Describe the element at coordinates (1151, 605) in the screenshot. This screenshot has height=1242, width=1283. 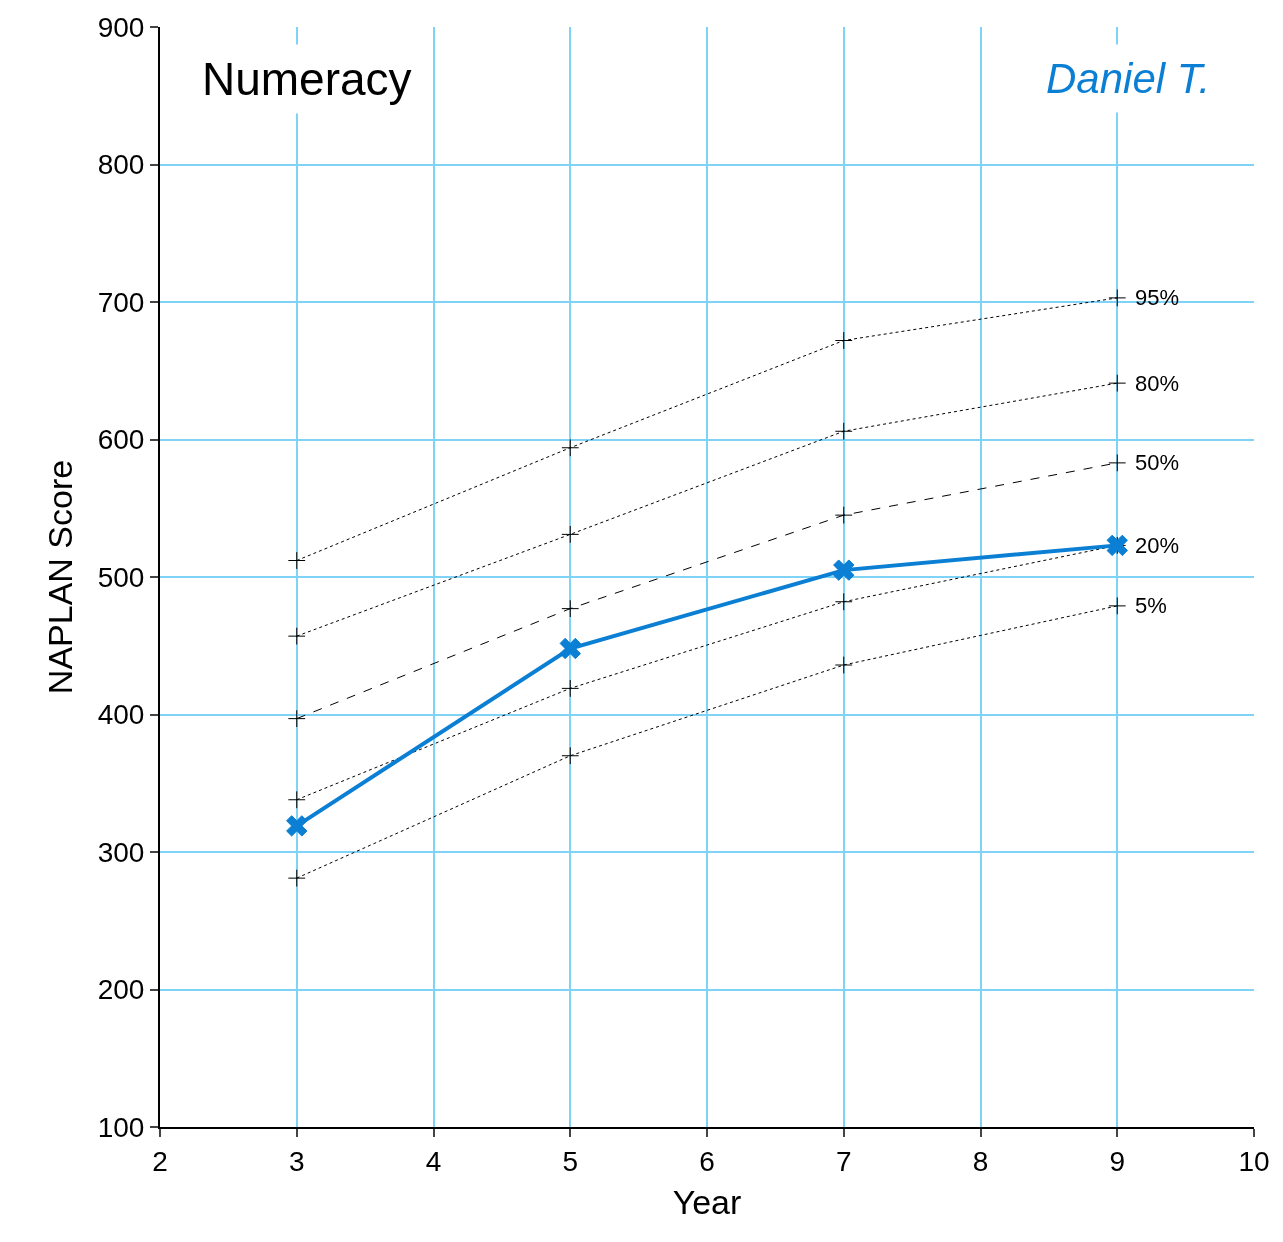
I see `series-label: 5%` at that location.